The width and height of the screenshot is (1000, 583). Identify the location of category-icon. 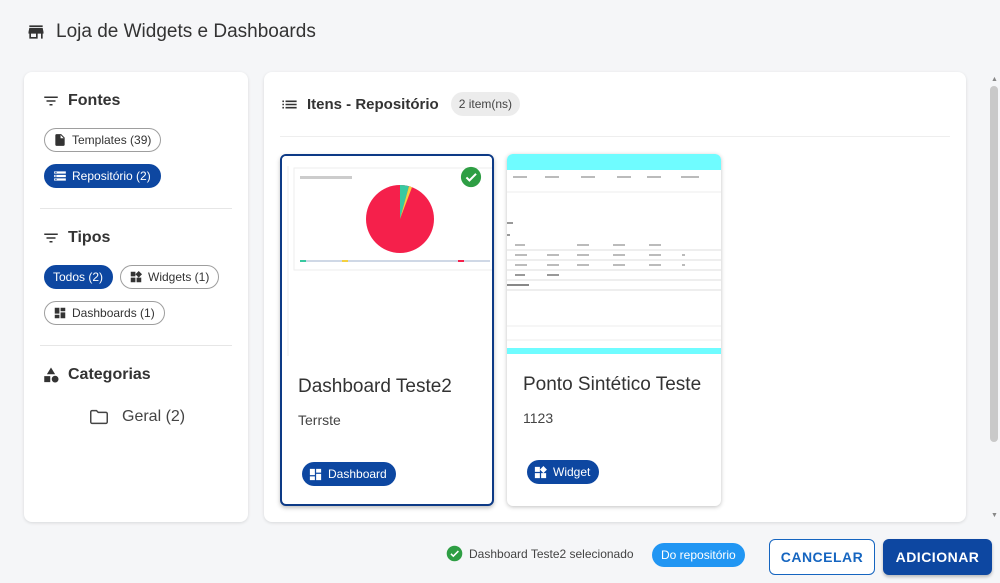
(51, 375).